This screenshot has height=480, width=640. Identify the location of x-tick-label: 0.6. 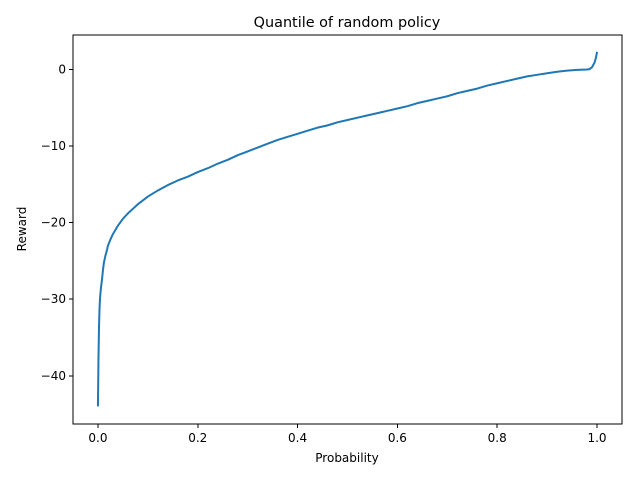
(397, 438).